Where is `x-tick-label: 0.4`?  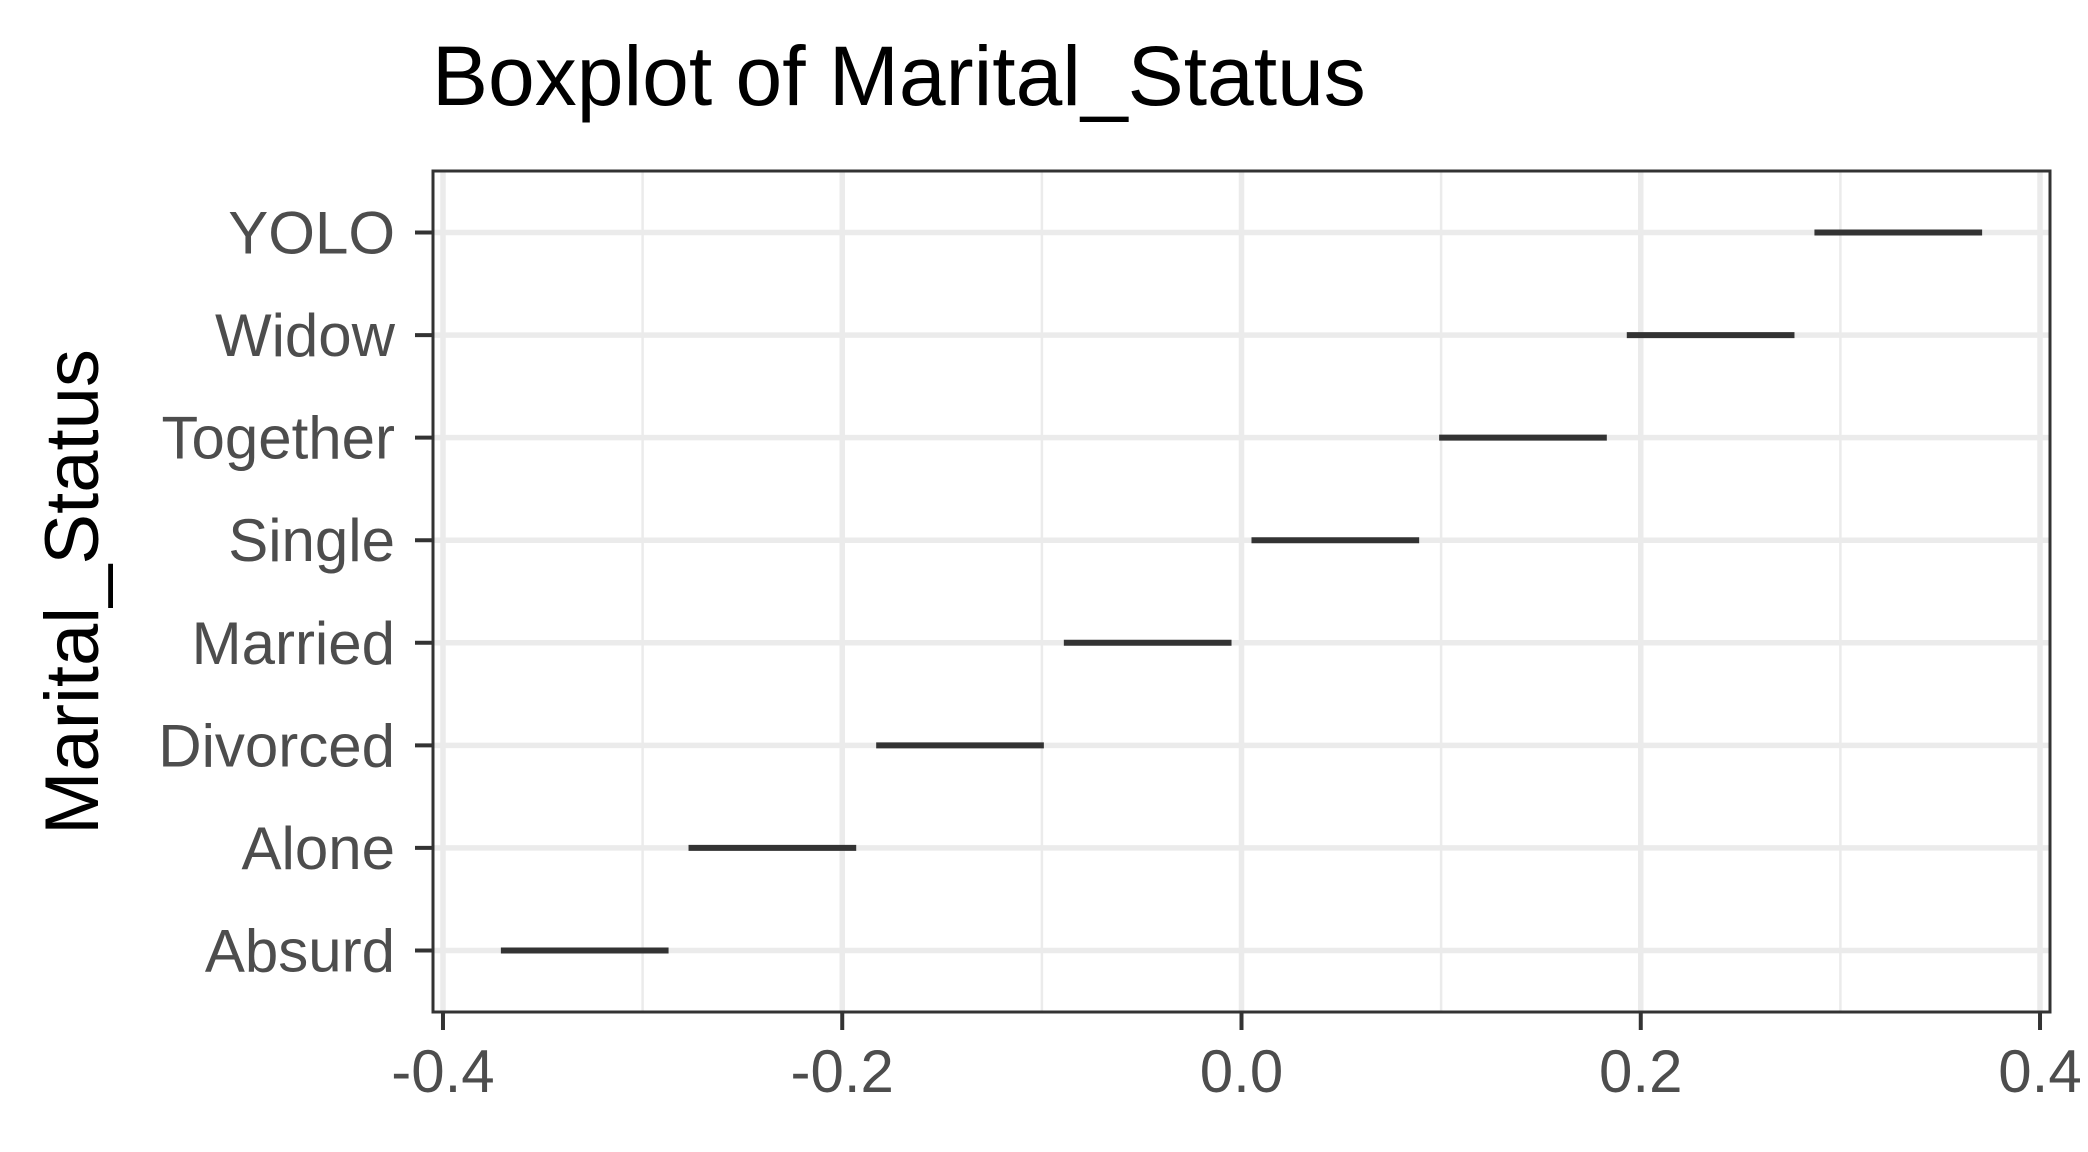
x-tick-label: 0.4 is located at coordinates (2039, 1071).